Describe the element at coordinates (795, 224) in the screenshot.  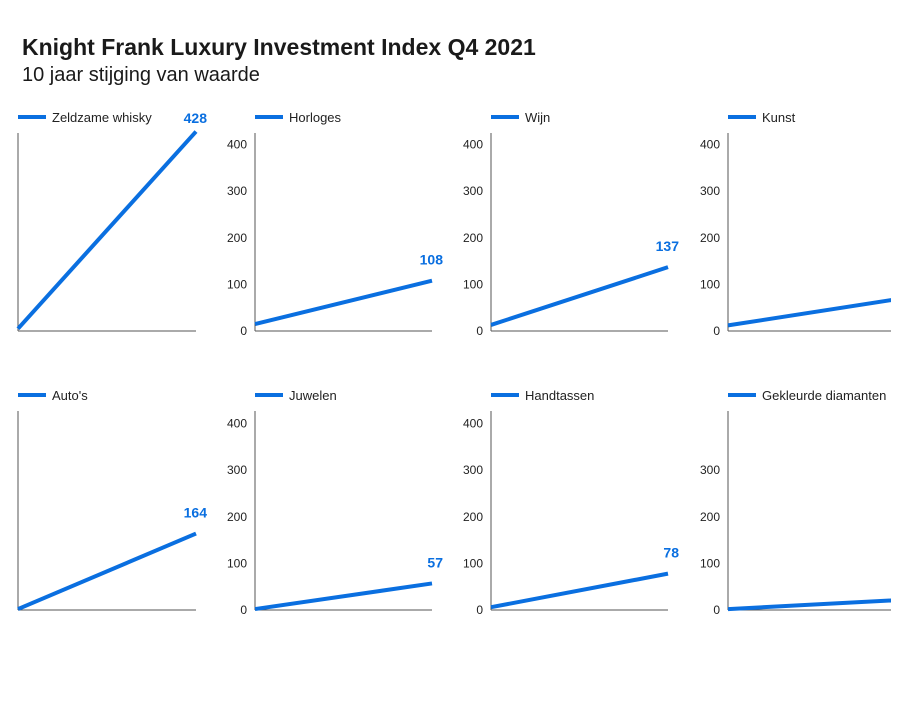
I see `chart-kunst: Kunst 0 100 200 300 400` at that location.